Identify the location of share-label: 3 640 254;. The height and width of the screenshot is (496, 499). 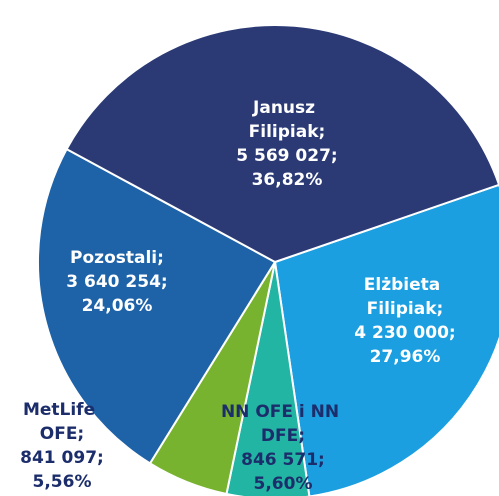
(116, 282).